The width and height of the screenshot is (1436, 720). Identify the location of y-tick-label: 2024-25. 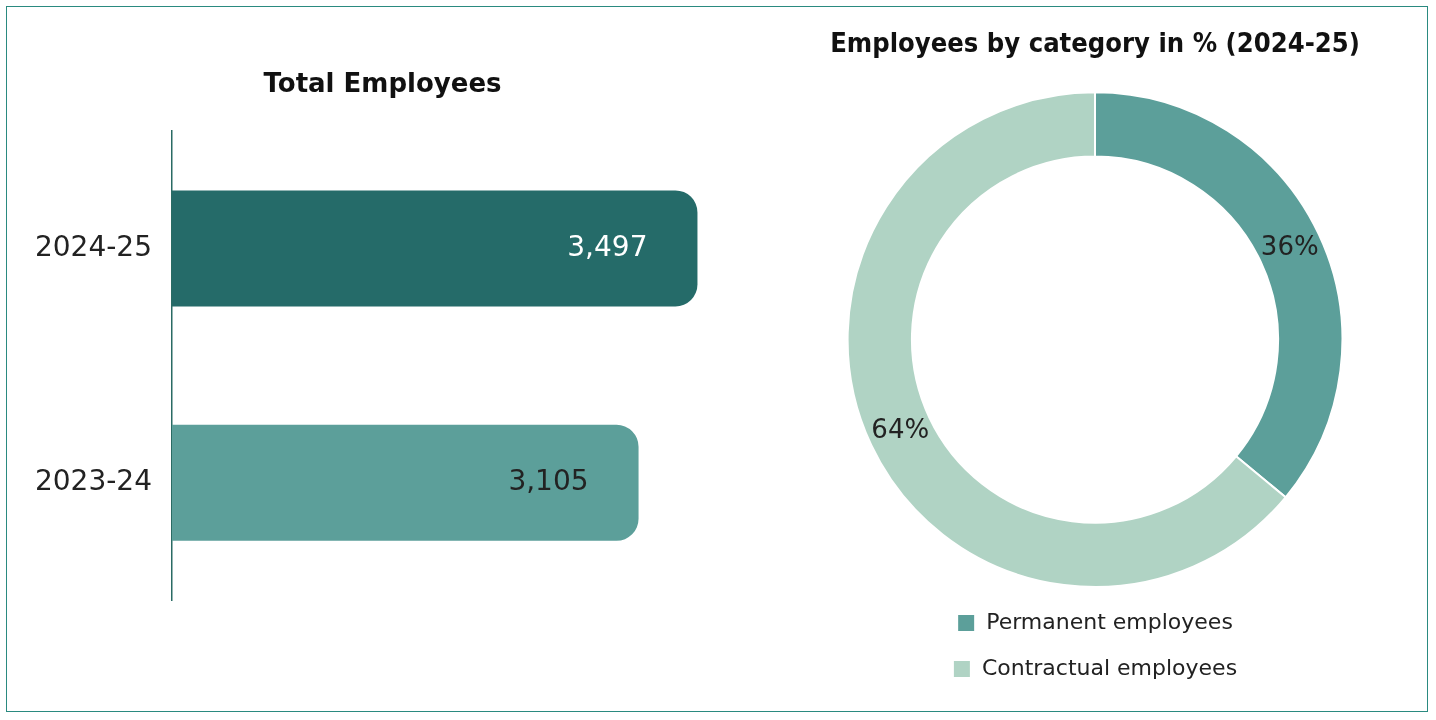
(93, 246).